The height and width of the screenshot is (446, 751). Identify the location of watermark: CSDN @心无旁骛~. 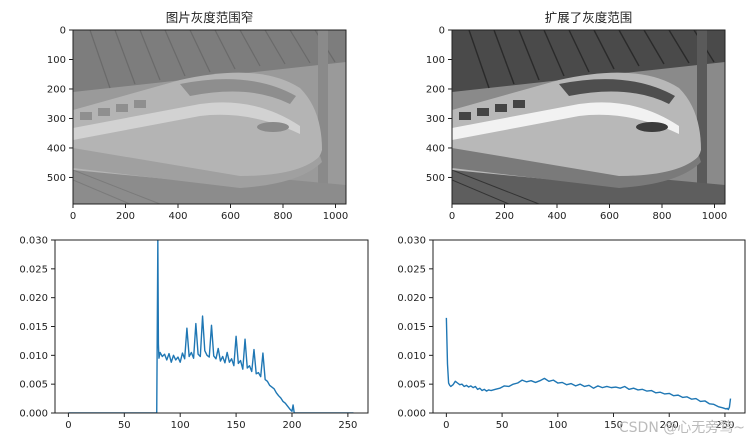
(682, 427).